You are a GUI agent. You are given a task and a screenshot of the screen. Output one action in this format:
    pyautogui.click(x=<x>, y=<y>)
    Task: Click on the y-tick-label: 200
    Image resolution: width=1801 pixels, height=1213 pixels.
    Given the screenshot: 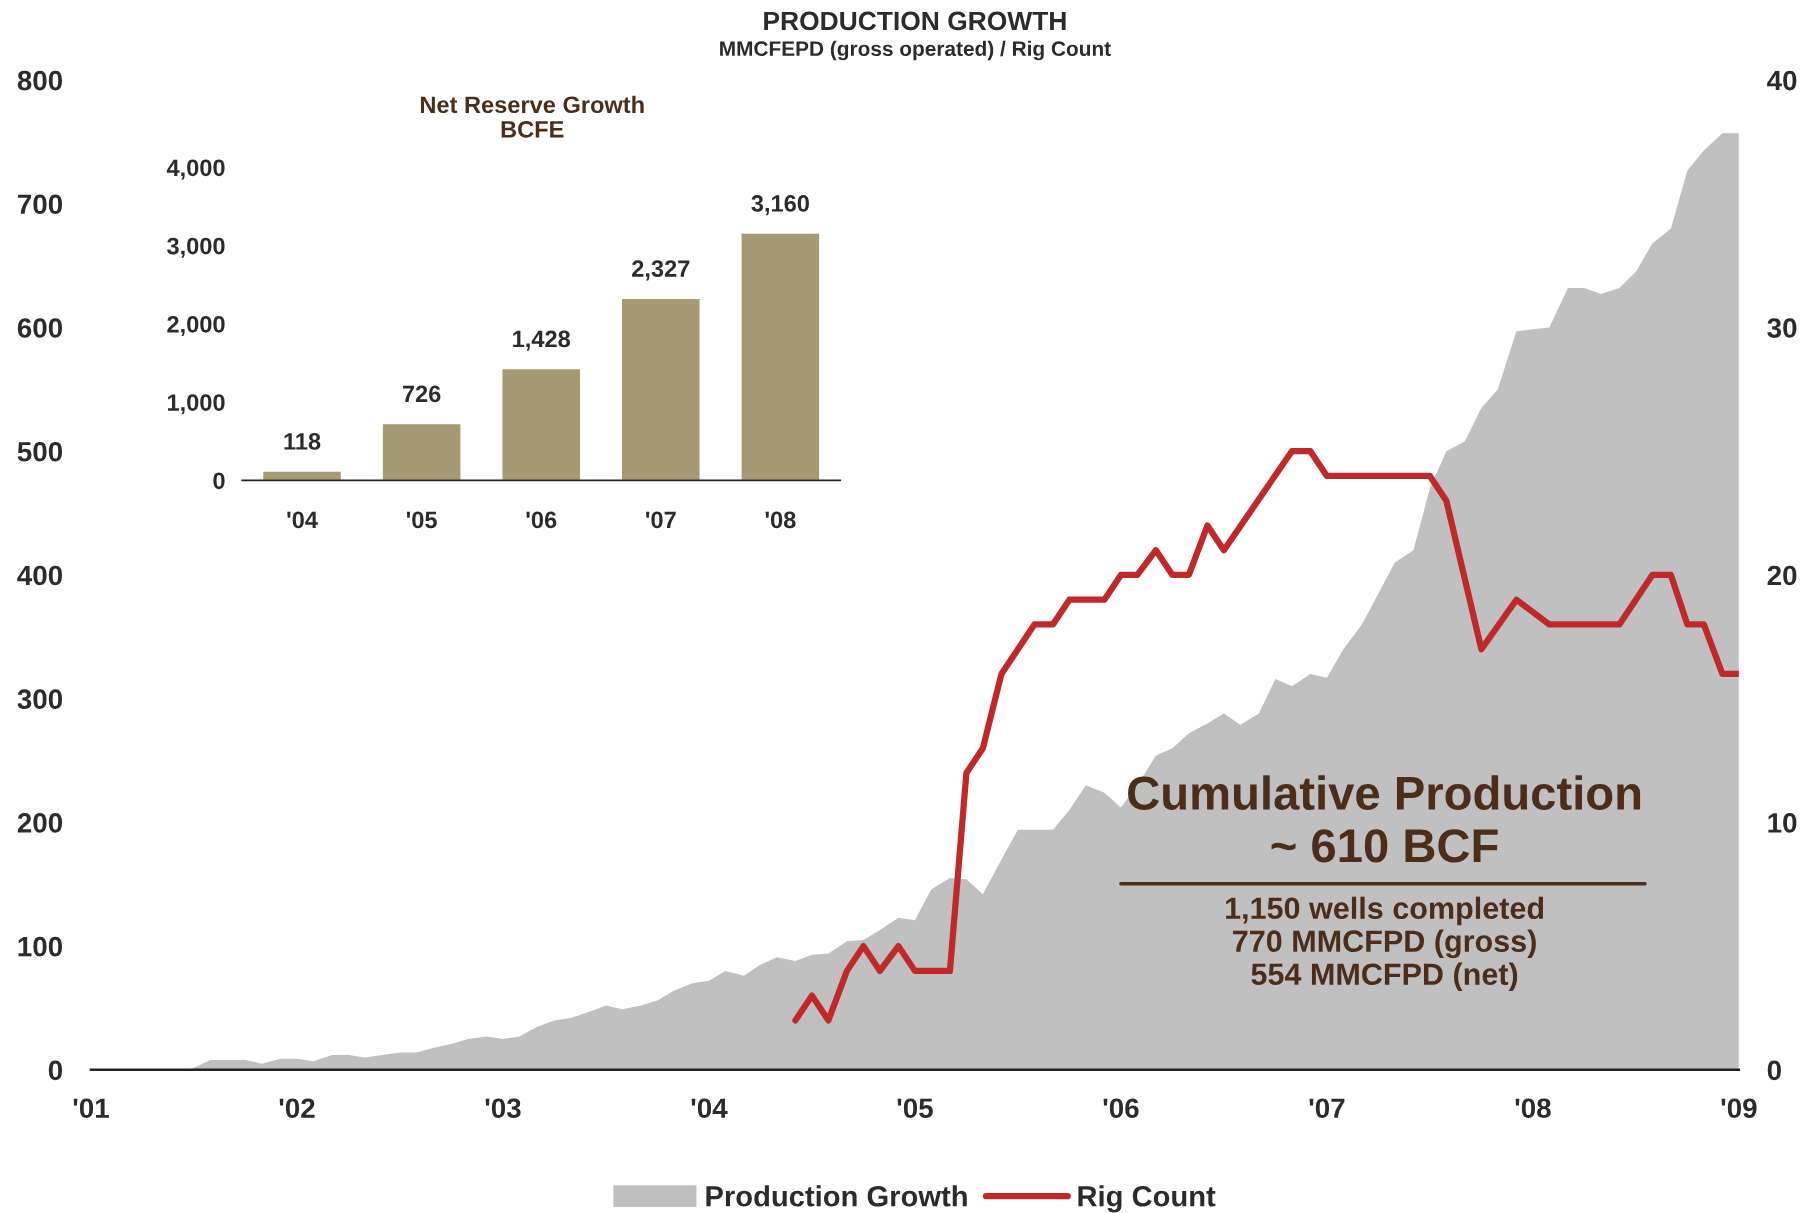 What is the action you would take?
    pyautogui.click(x=40, y=823)
    